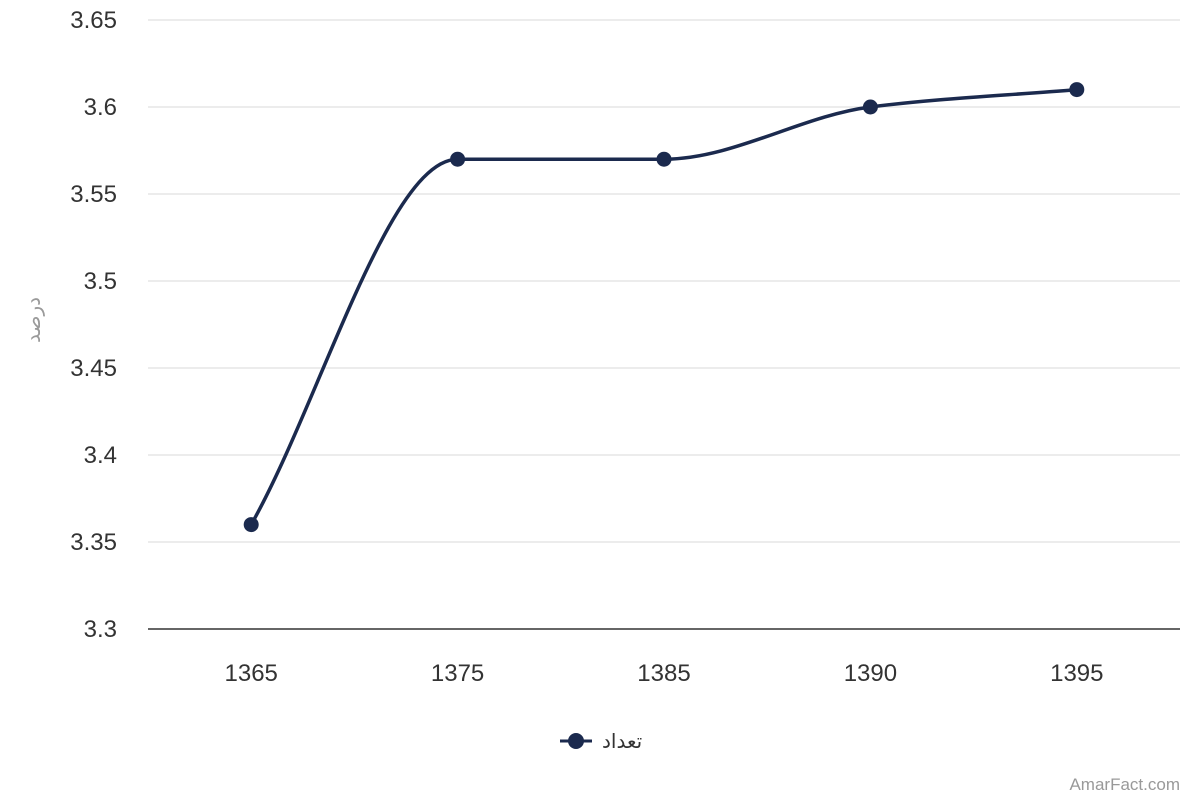 This screenshot has width=1200, height=800. Describe the element at coordinates (251, 673) in the screenshot. I see `x-tick-label: 1365` at that location.